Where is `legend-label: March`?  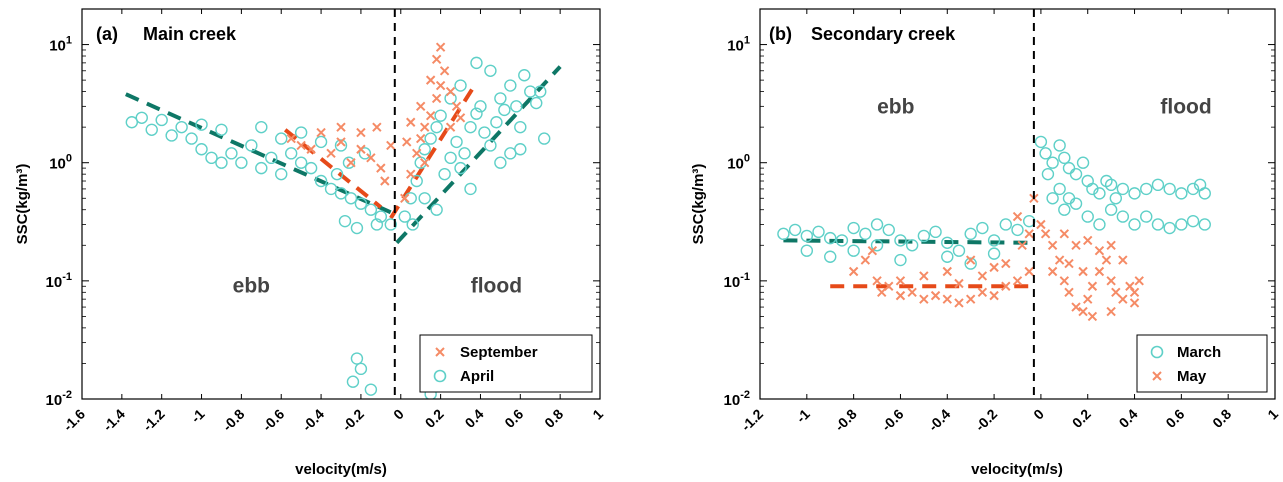 legend-label: March is located at coordinates (1199, 352).